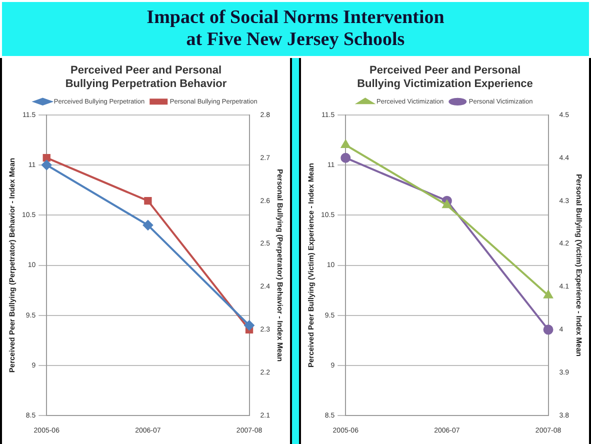 This screenshot has height=444, width=591. Describe the element at coordinates (146, 77) in the screenshot. I see `chart-title: Perceived Peer and Personal Bullying Perpetration Behavior` at that location.